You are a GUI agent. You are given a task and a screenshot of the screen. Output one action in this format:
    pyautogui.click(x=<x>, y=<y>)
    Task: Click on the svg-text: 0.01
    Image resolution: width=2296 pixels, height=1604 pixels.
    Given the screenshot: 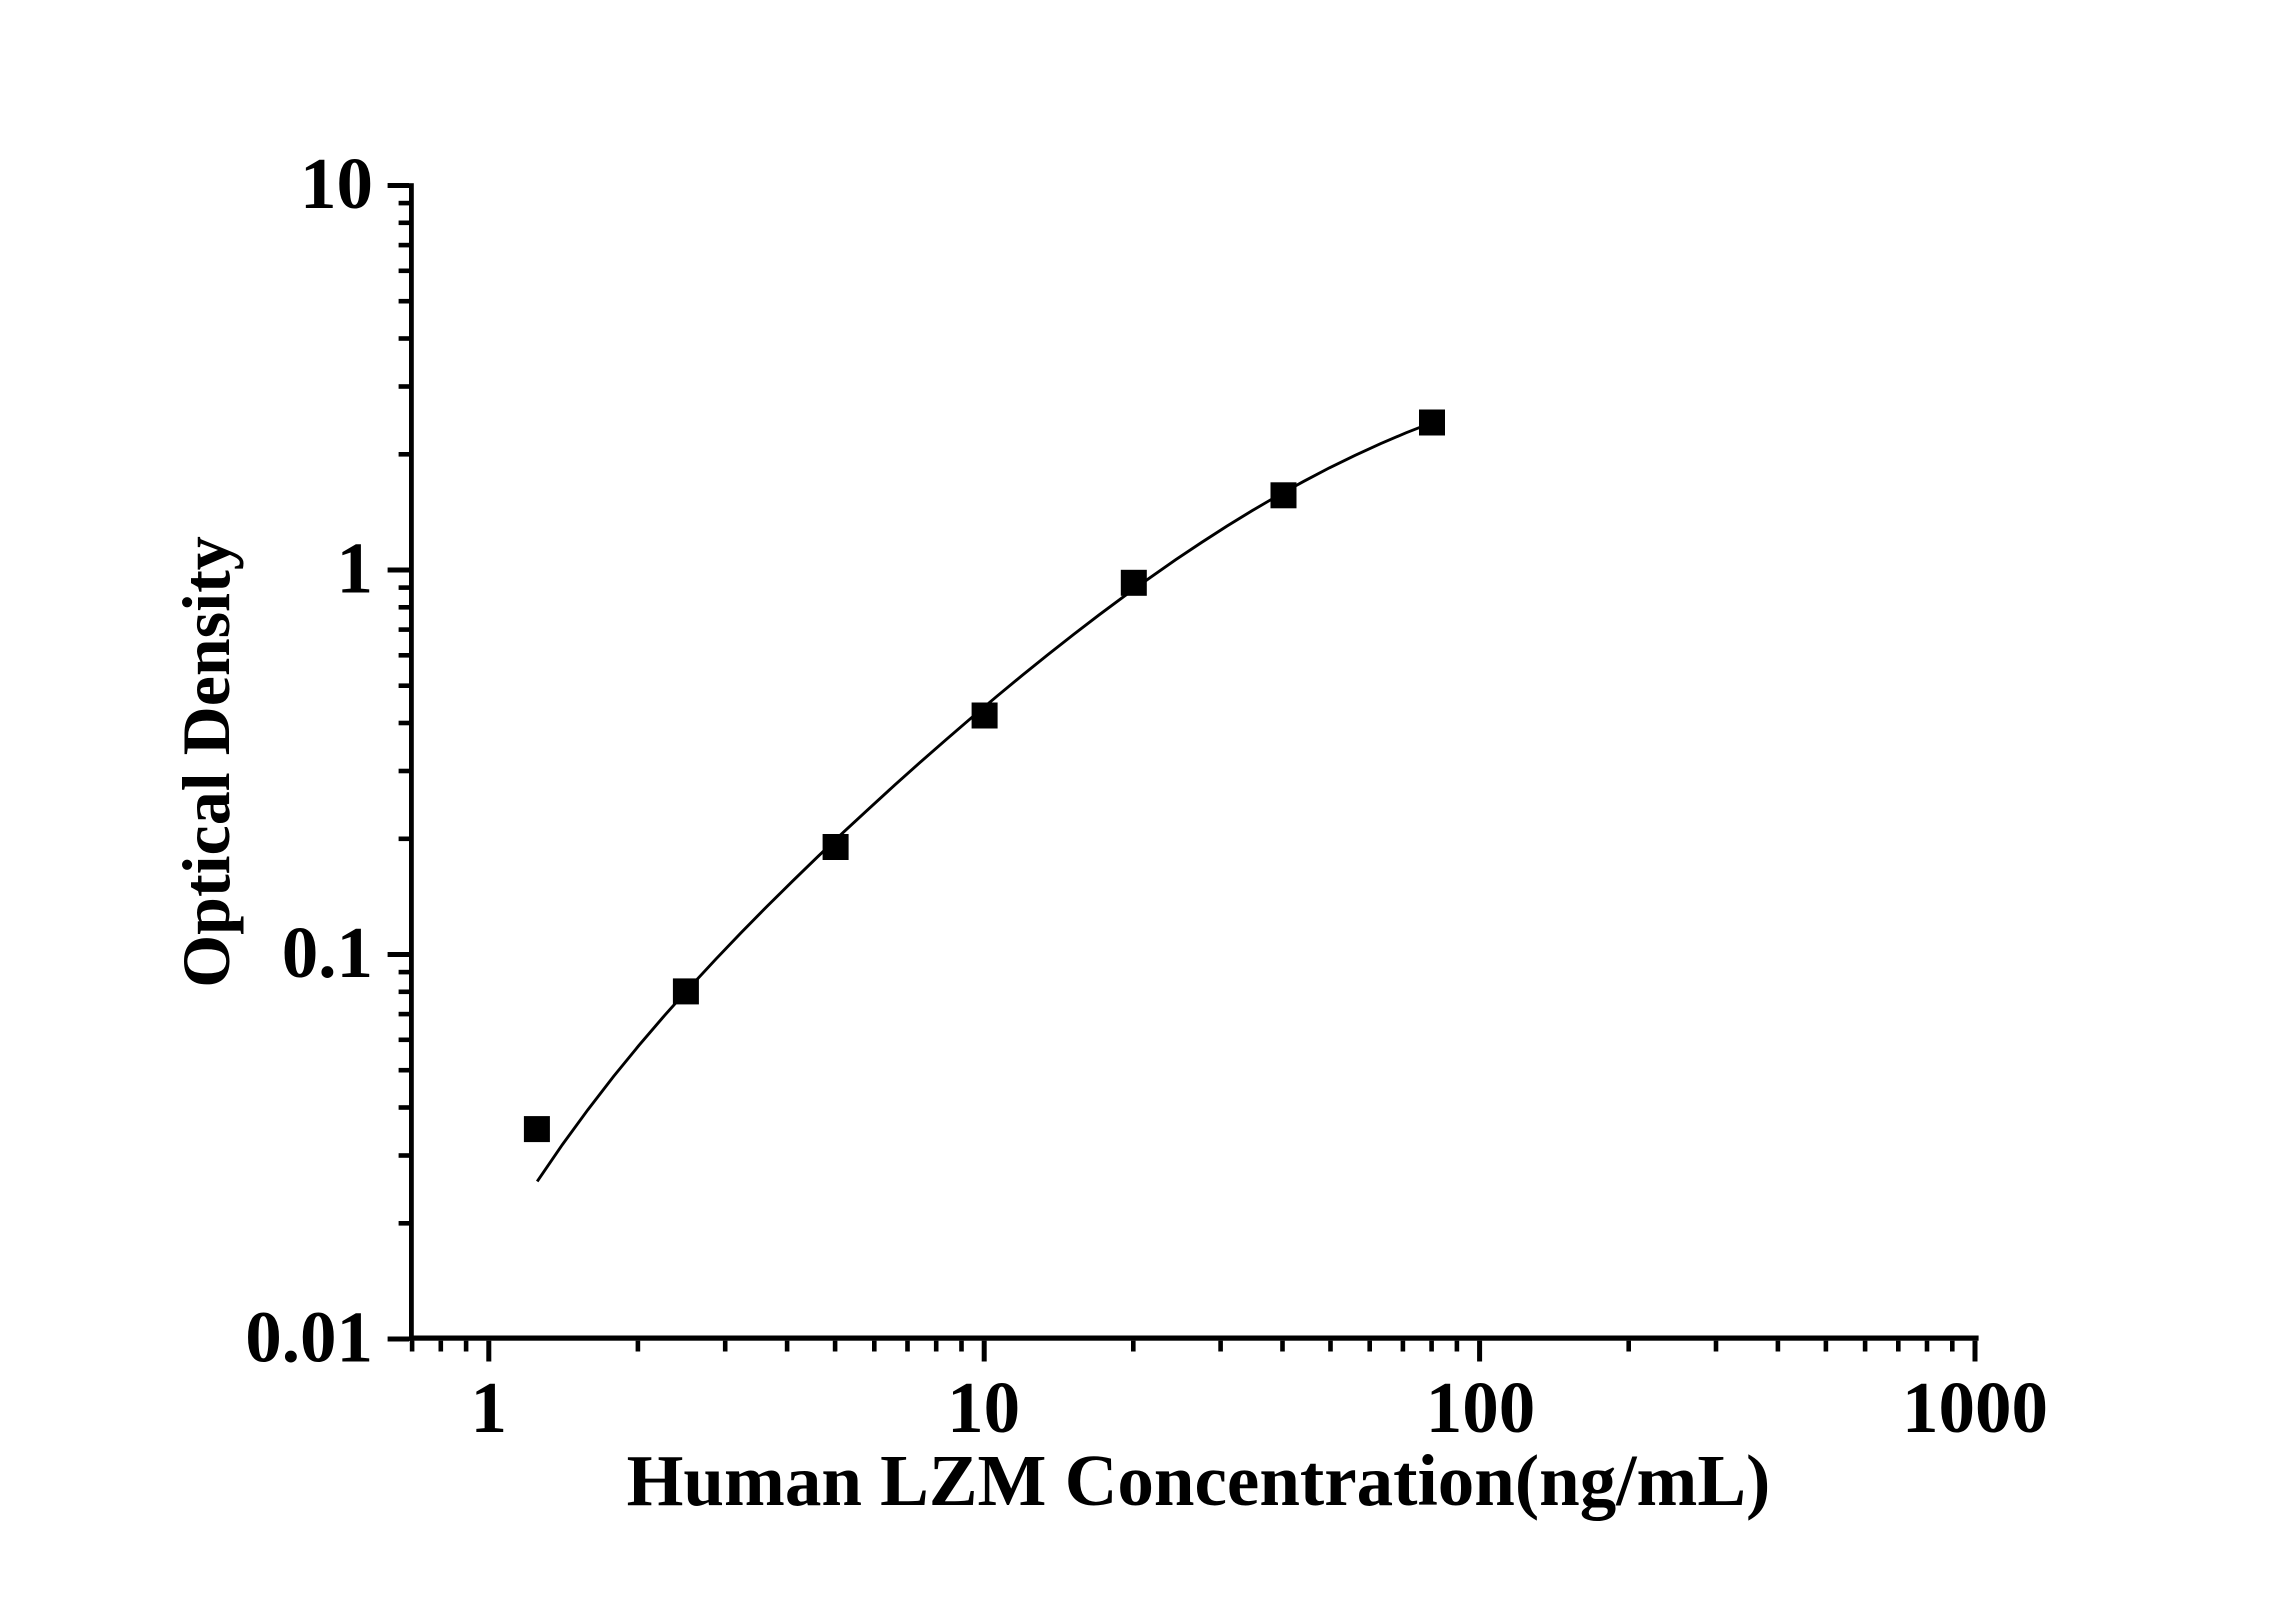 What is the action you would take?
    pyautogui.click(x=309, y=1337)
    